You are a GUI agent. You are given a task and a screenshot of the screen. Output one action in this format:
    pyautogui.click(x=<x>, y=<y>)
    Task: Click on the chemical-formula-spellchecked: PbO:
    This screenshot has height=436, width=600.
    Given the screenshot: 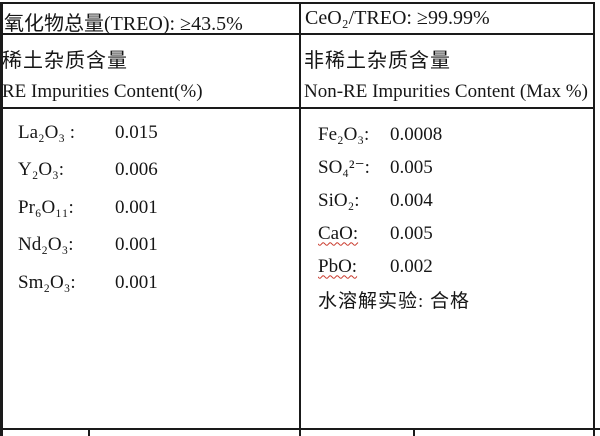 What is the action you would take?
    pyautogui.click(x=338, y=266)
    